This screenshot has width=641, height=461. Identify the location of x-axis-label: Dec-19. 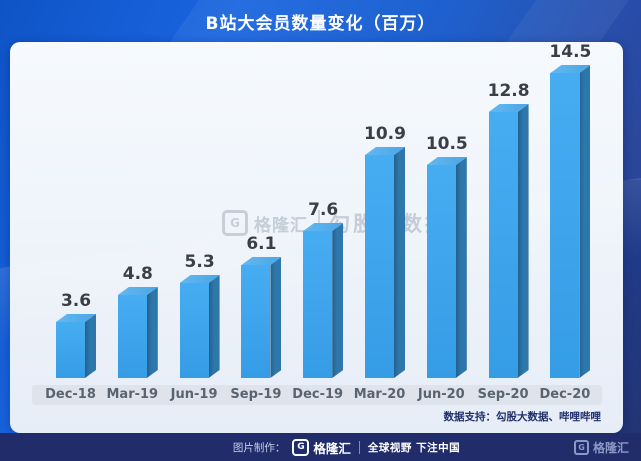
(318, 394).